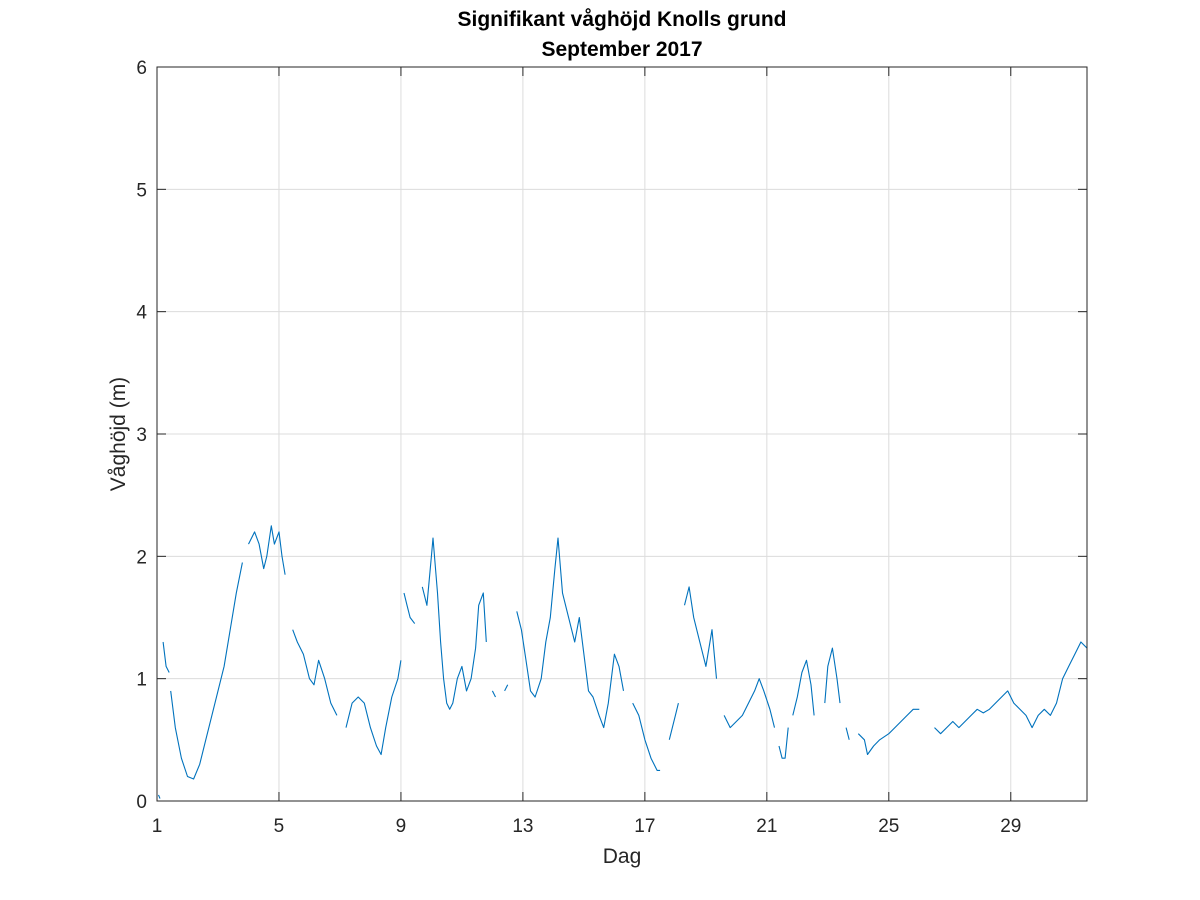 This screenshot has height=900, width=1200. What do you see at coordinates (587, 826) in the screenshot?
I see `x-tick-labels: 1 5 9 13 17 21 25 29` at bounding box center [587, 826].